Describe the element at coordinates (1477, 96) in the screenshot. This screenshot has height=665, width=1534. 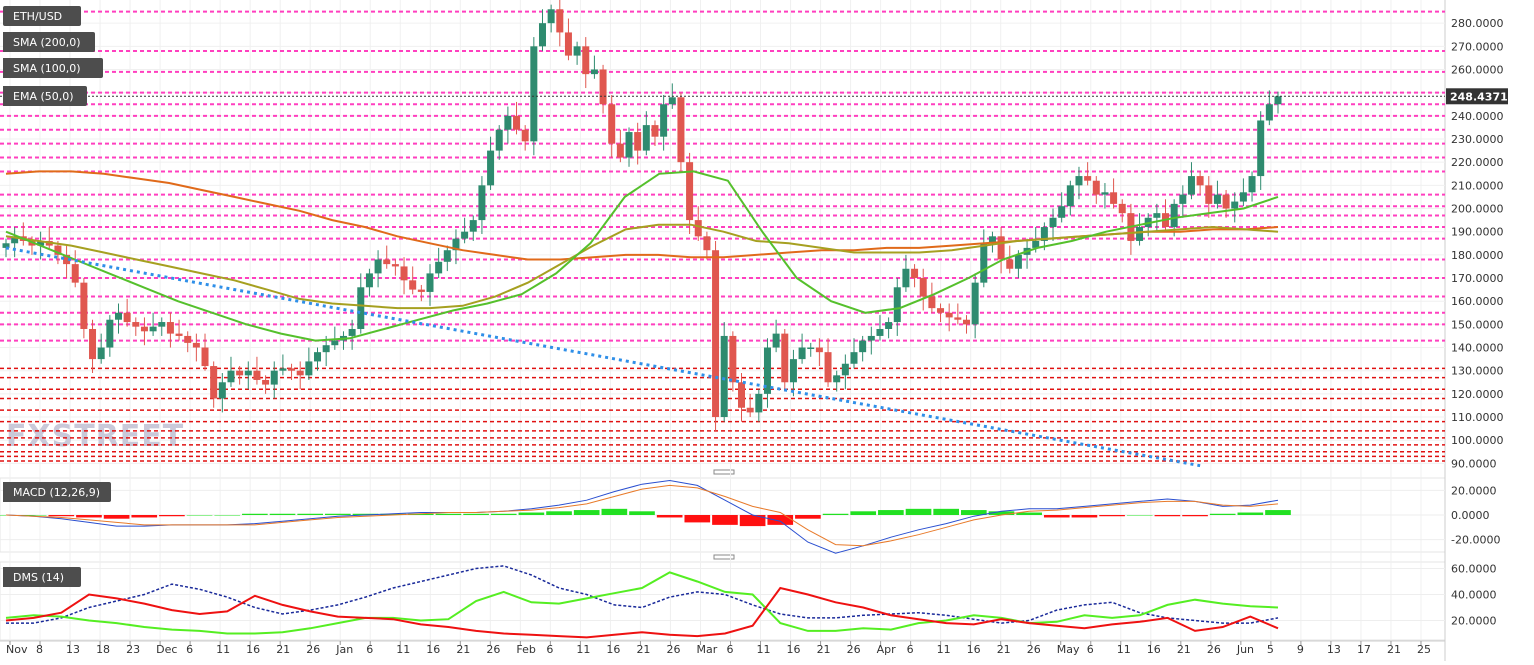
I see `last-price-tag` at that location.